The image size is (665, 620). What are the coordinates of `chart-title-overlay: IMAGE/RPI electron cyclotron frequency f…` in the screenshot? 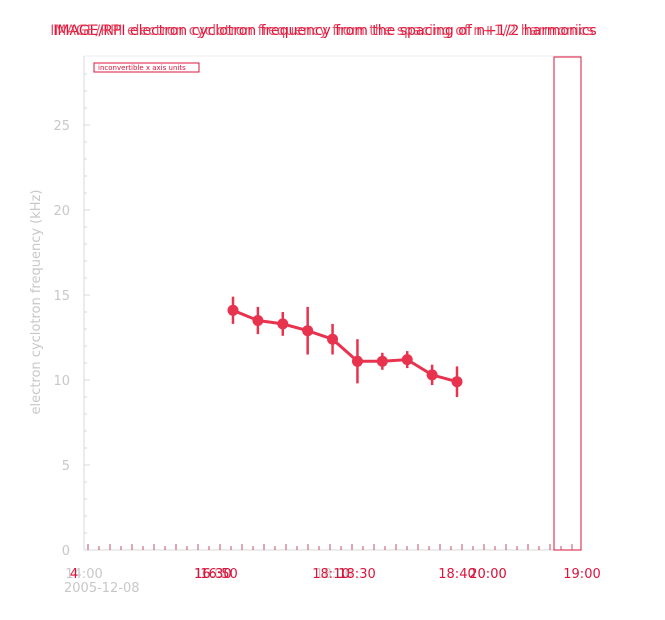 It's located at (321, 31).